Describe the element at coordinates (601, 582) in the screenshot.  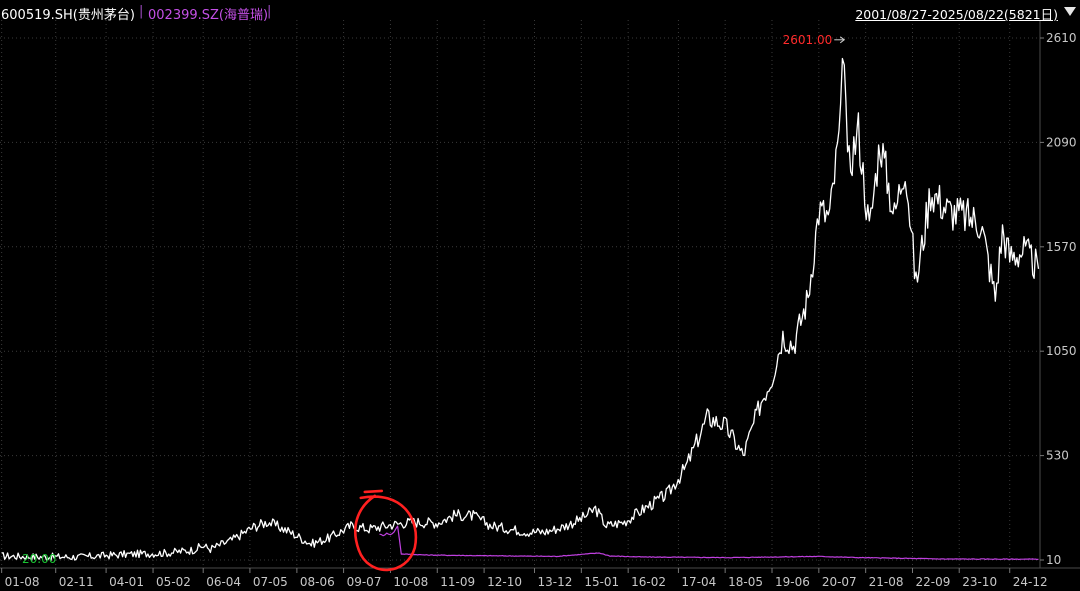
I see `x-tick-label: 15-01` at that location.